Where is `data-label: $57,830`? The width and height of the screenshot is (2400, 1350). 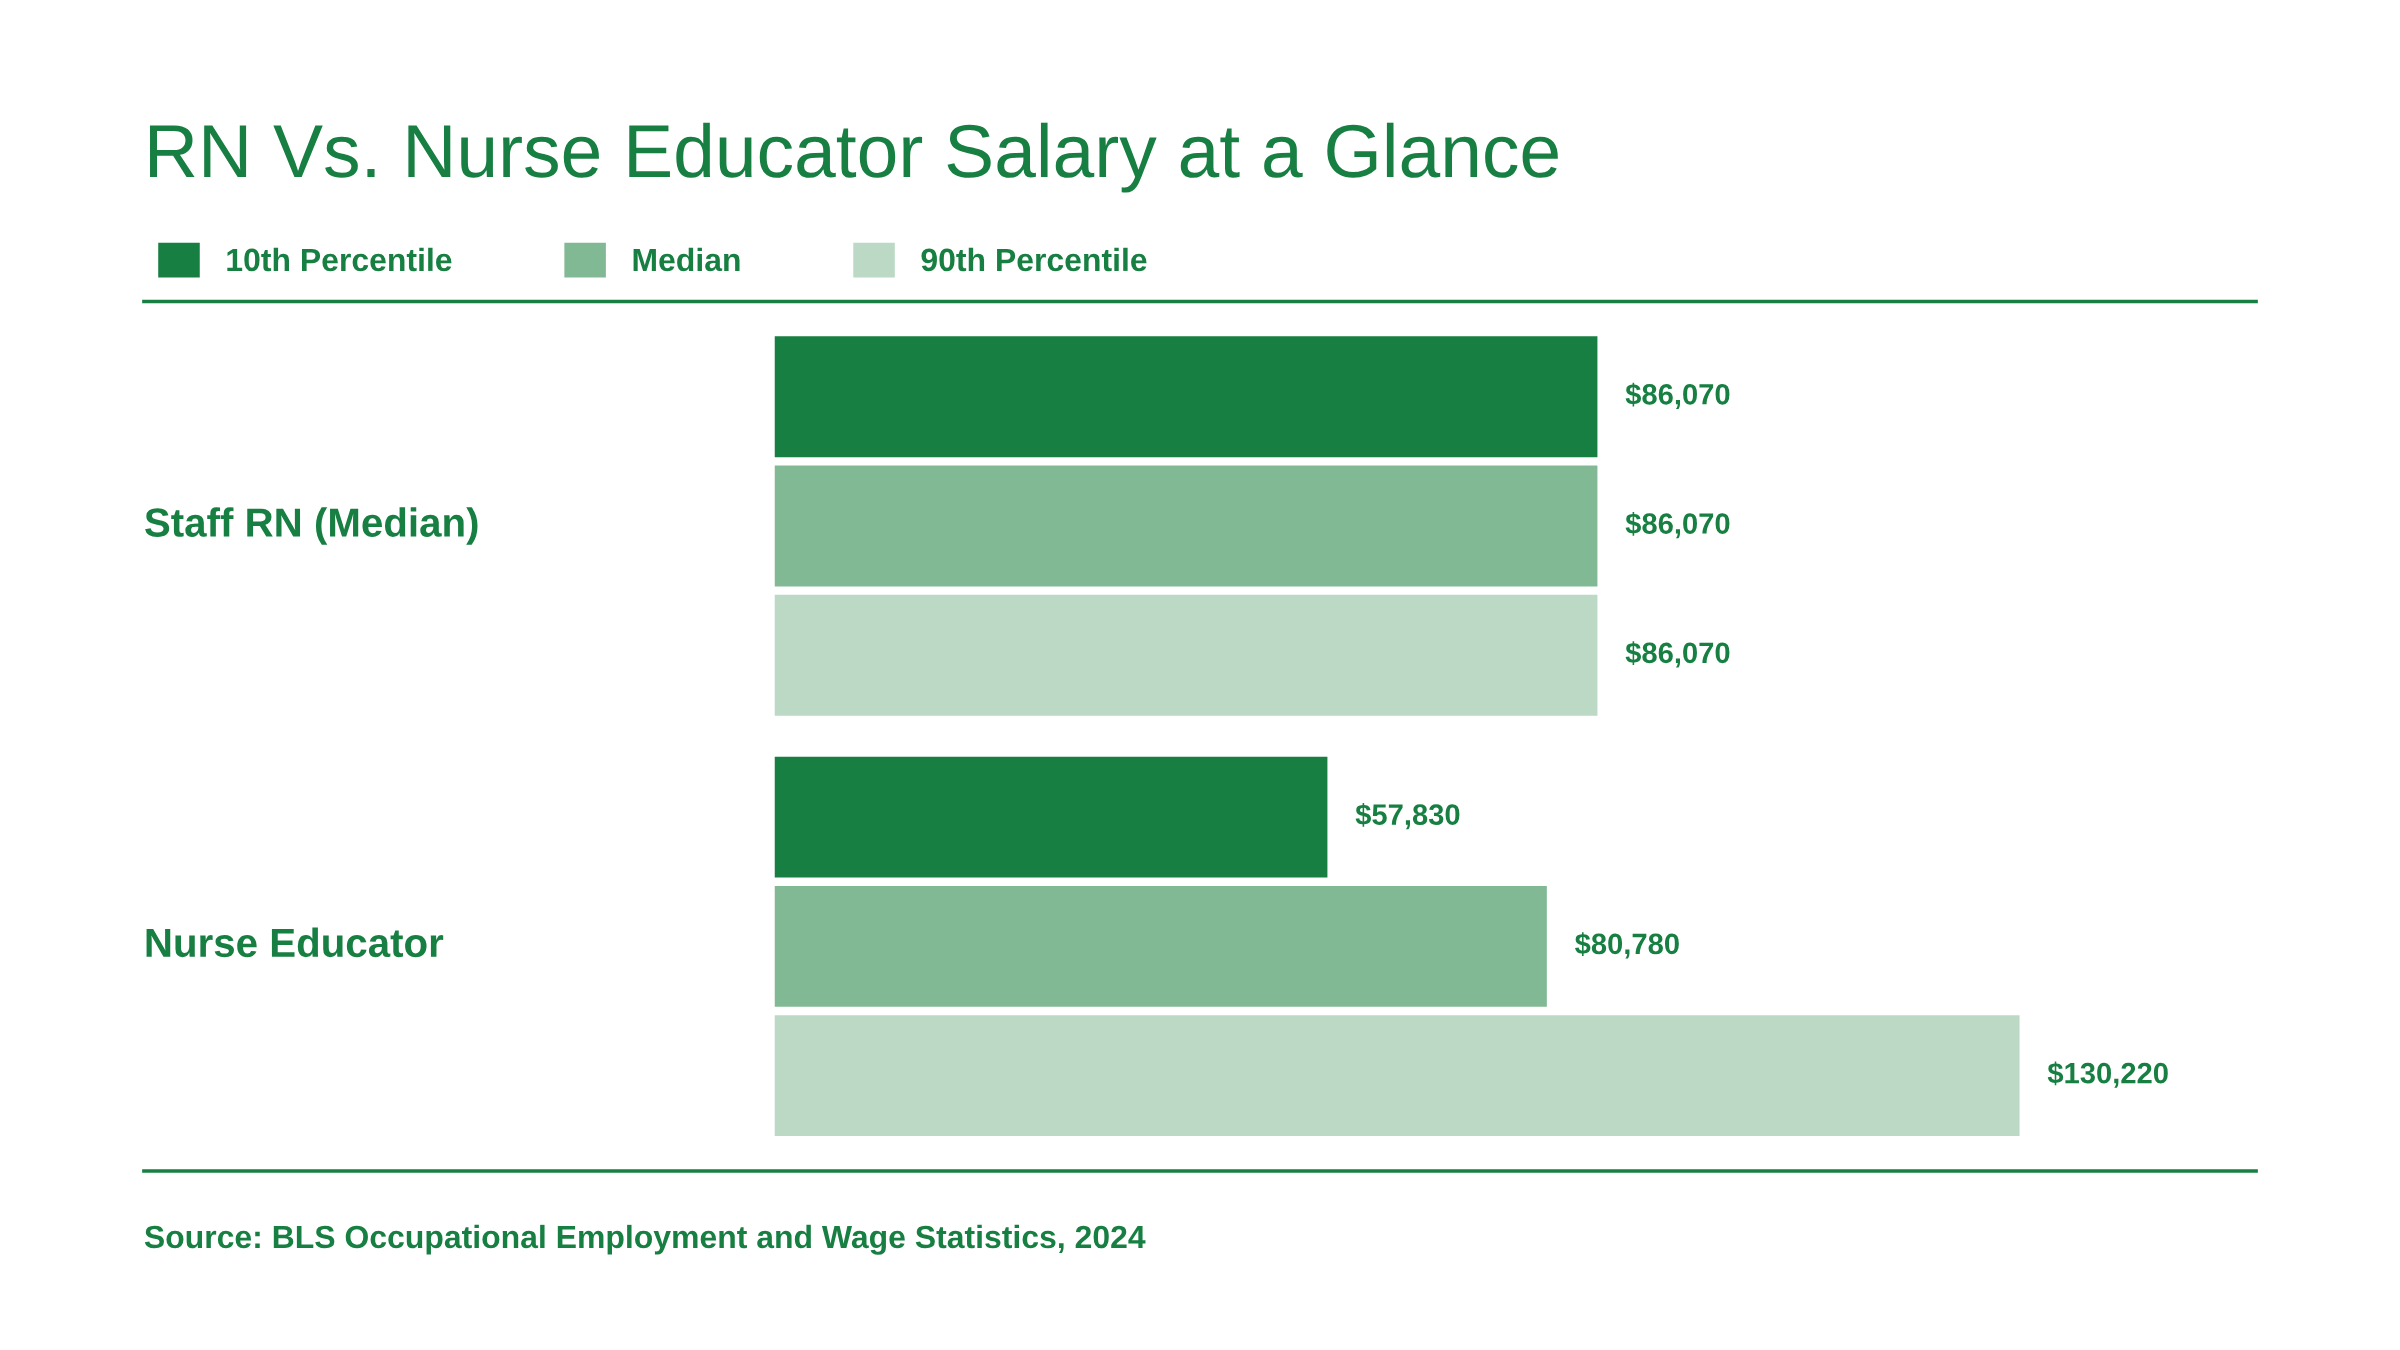
data-label: $57,830 is located at coordinates (1407, 816).